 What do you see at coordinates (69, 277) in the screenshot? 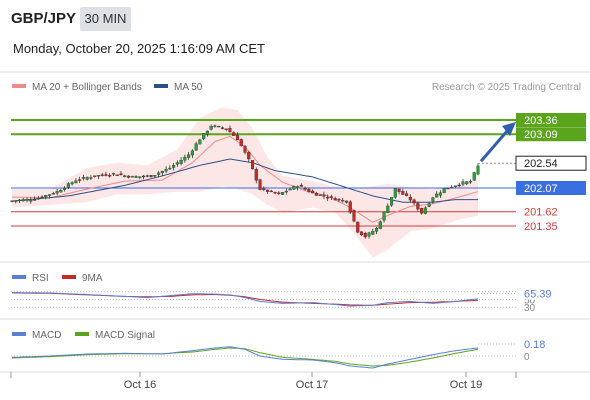
I see `rsi-ma-legend-swatch` at bounding box center [69, 277].